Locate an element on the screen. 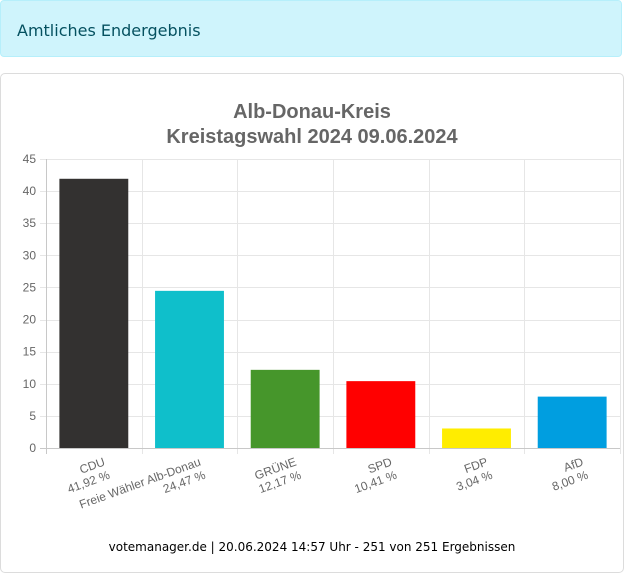 This screenshot has width=624, height=573. y-tick-label: 5 is located at coordinates (32, 416).